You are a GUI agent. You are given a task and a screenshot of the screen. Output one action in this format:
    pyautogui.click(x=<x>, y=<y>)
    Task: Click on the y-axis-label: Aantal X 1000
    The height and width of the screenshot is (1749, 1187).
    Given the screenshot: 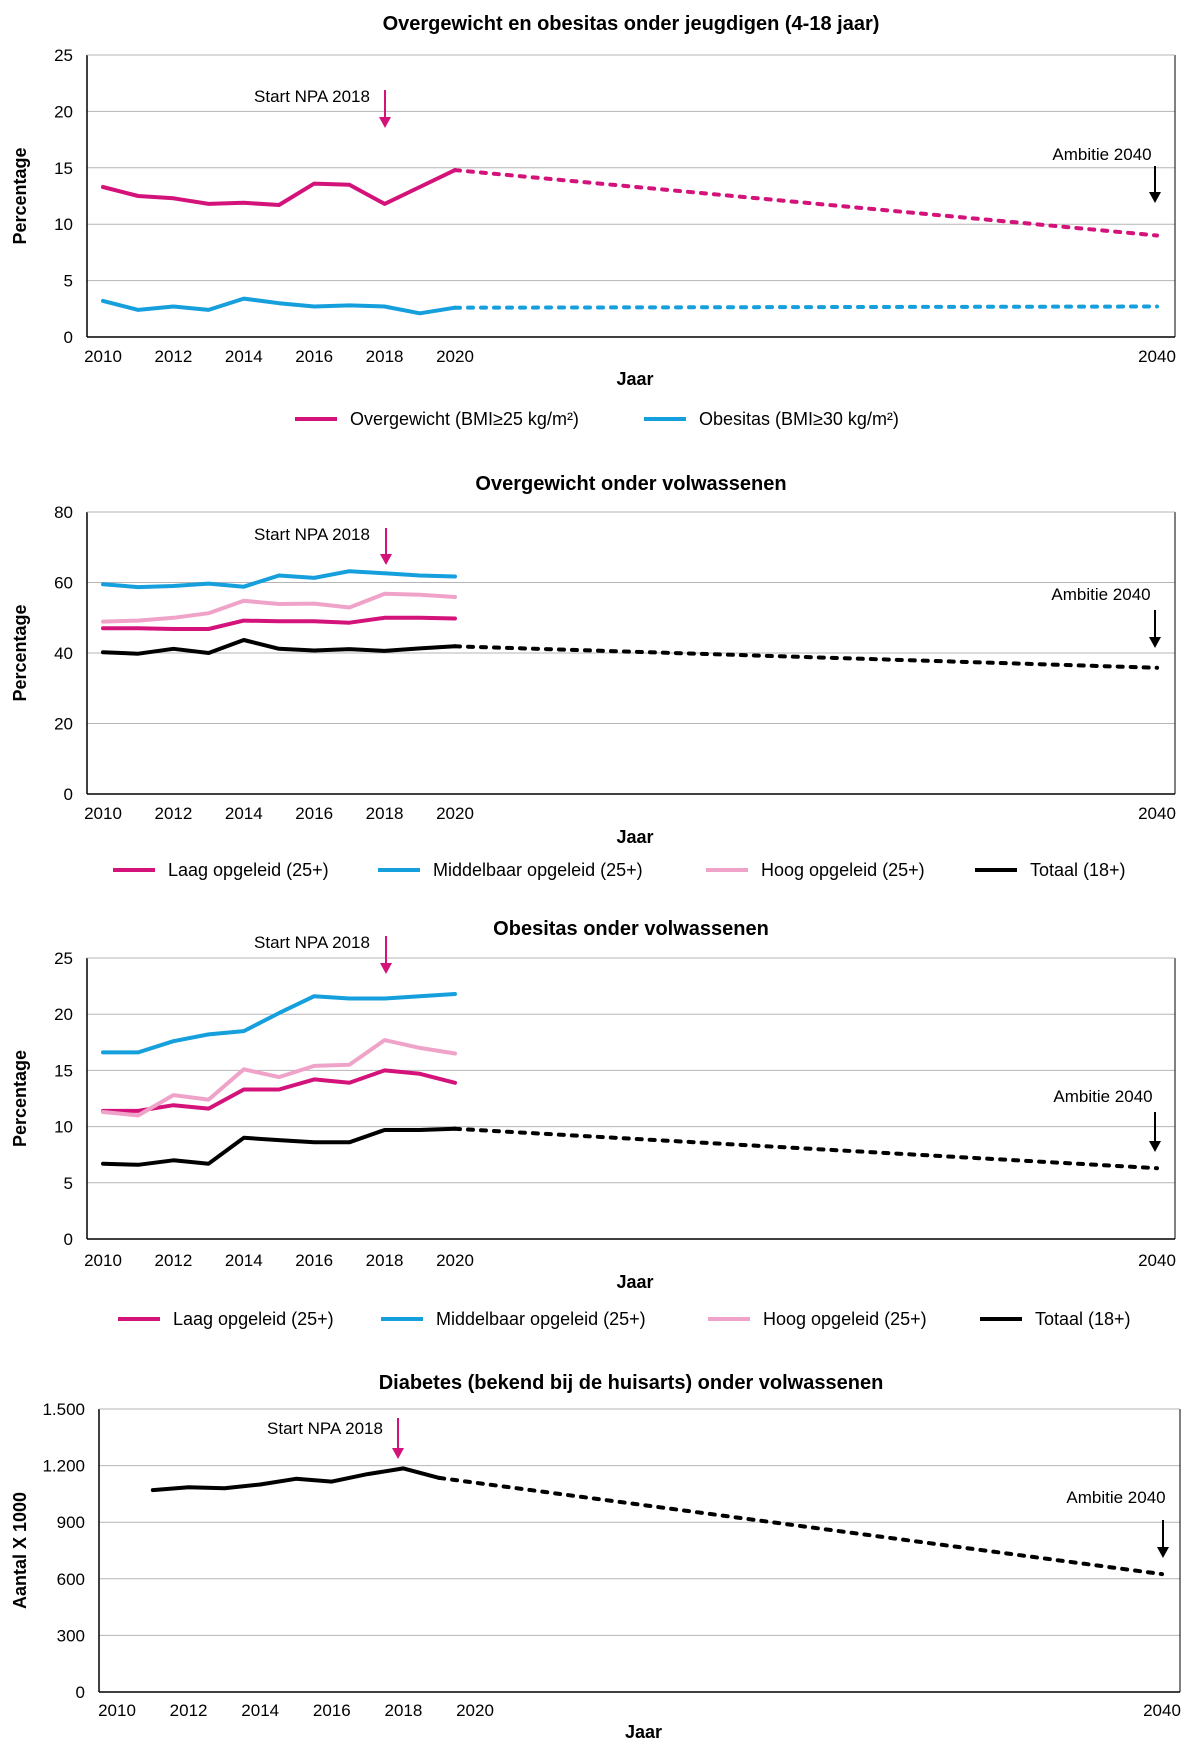 What is the action you would take?
    pyautogui.click(x=20, y=1550)
    